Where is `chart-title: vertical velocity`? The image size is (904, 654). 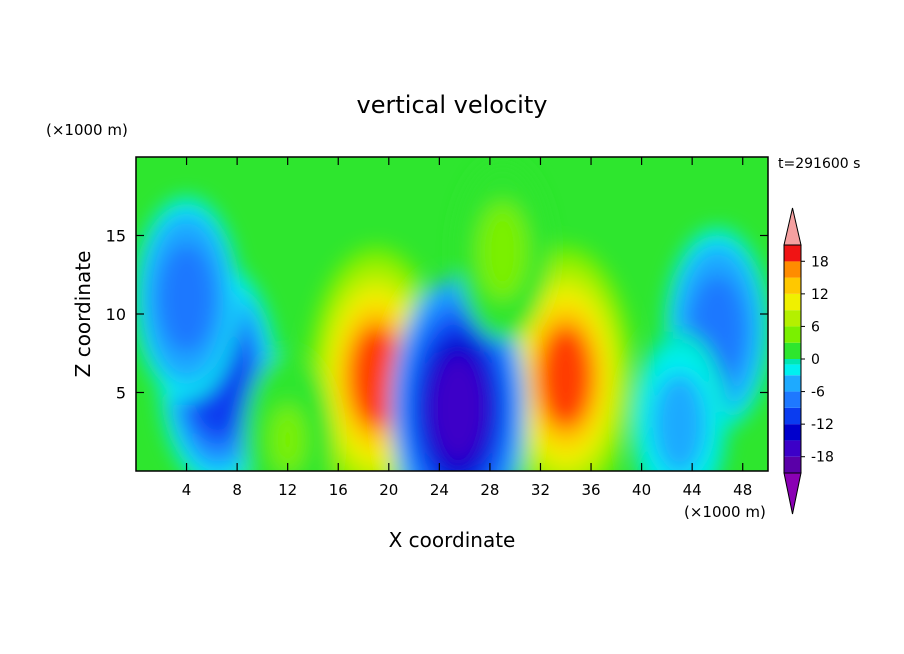 chart-title: vertical velocity is located at coordinates (452, 105).